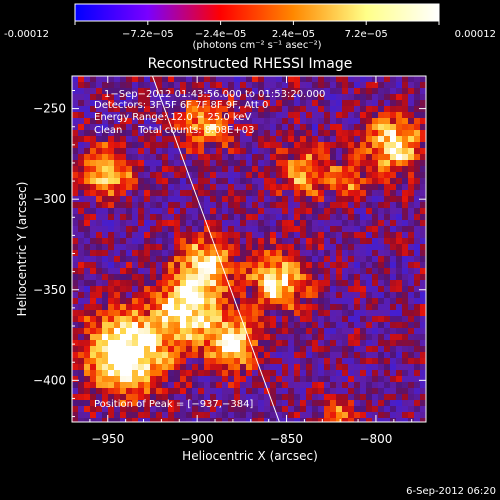  What do you see at coordinates (22, 249) in the screenshot?
I see `y-axis-label: Heliocentric Y (arcsec)` at bounding box center [22, 249].